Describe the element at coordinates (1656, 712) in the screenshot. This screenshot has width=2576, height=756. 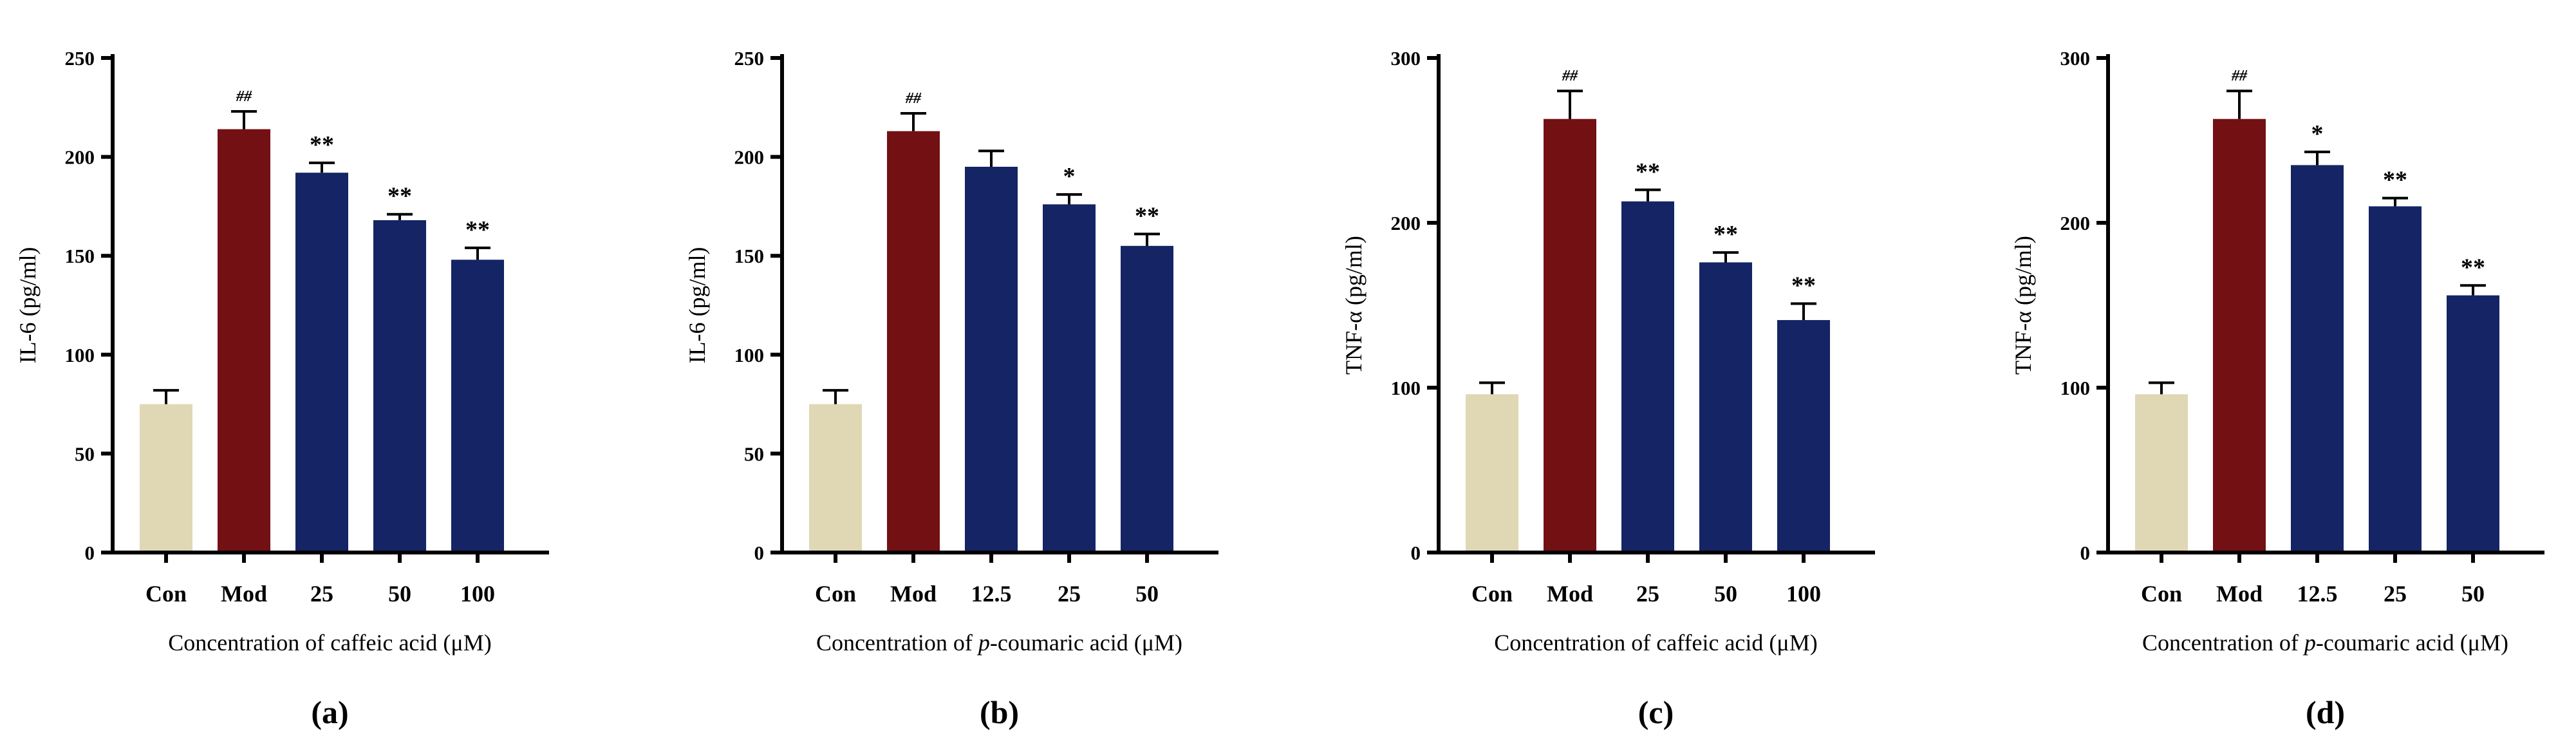
I see `panel-label: (c)` at that location.